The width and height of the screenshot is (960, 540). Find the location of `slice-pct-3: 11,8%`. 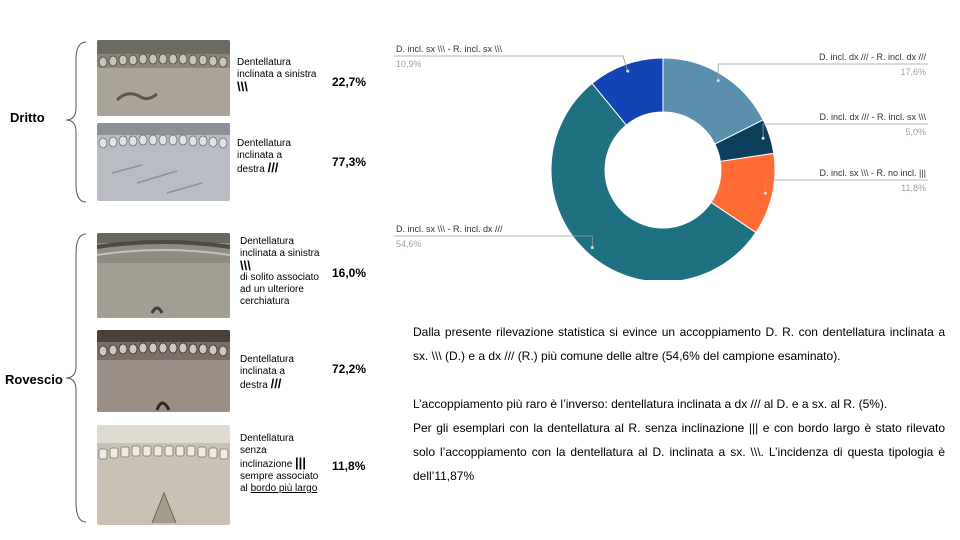

slice-pct-3: 11,8% is located at coordinates (913, 188).